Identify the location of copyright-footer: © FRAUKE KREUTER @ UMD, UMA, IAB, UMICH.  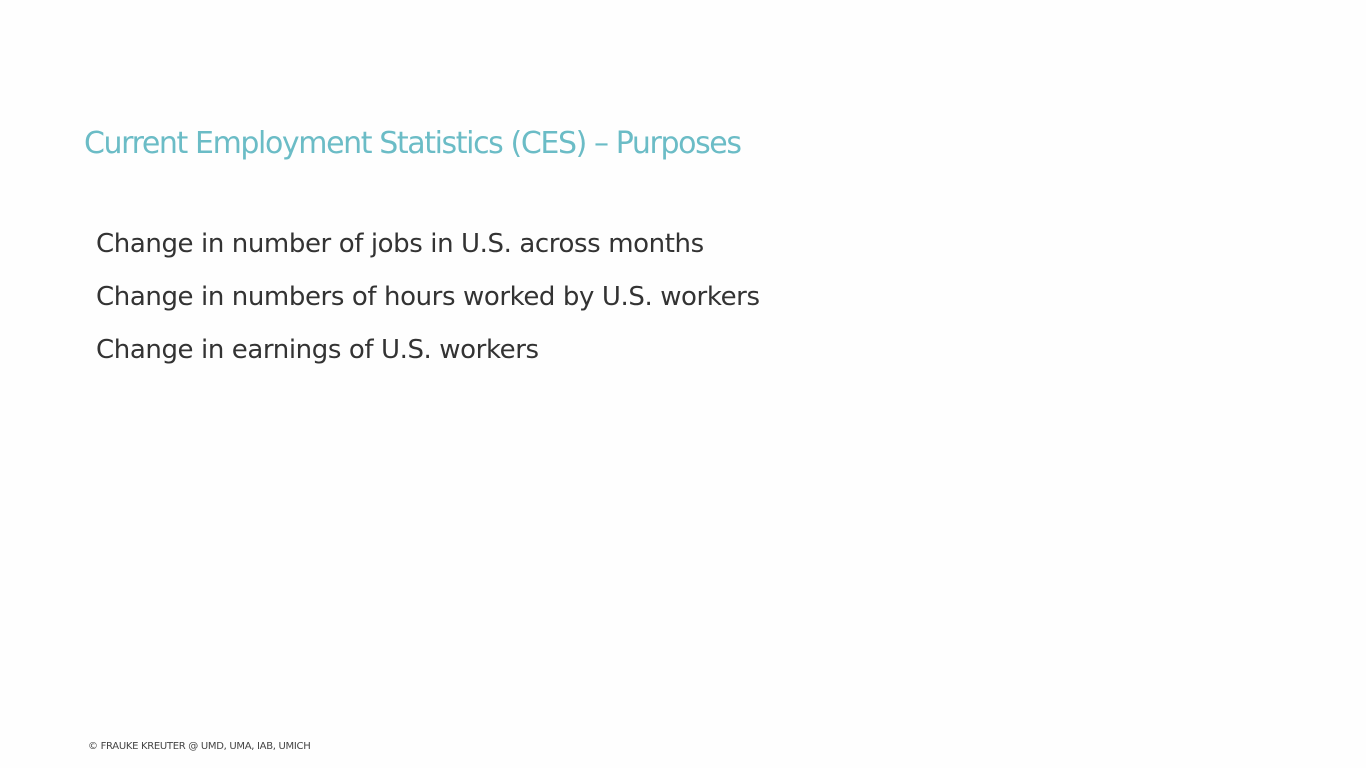
(199, 746).